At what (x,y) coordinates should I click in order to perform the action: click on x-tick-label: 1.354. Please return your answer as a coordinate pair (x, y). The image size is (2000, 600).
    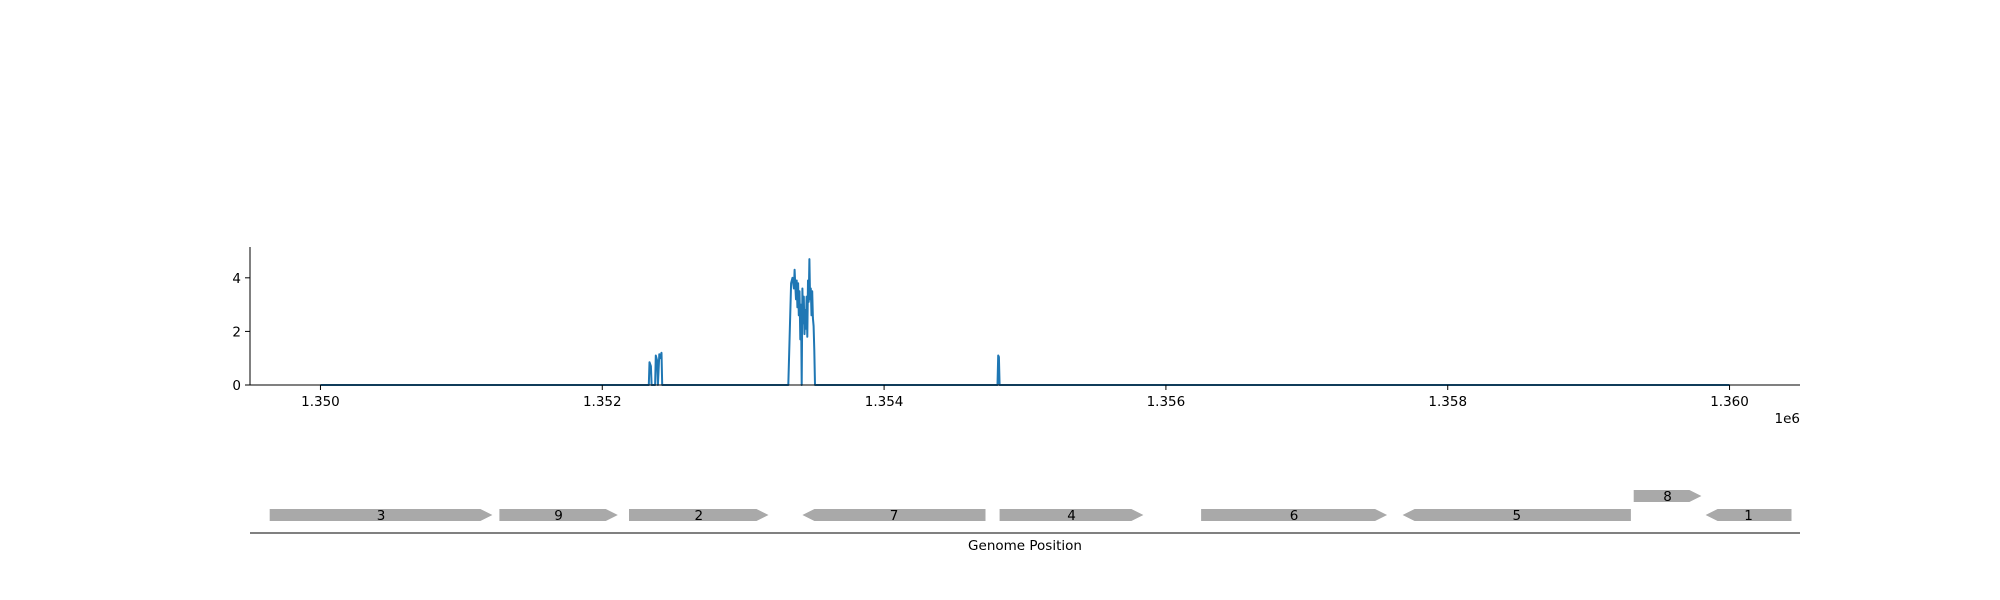
    Looking at the image, I should click on (884, 402).